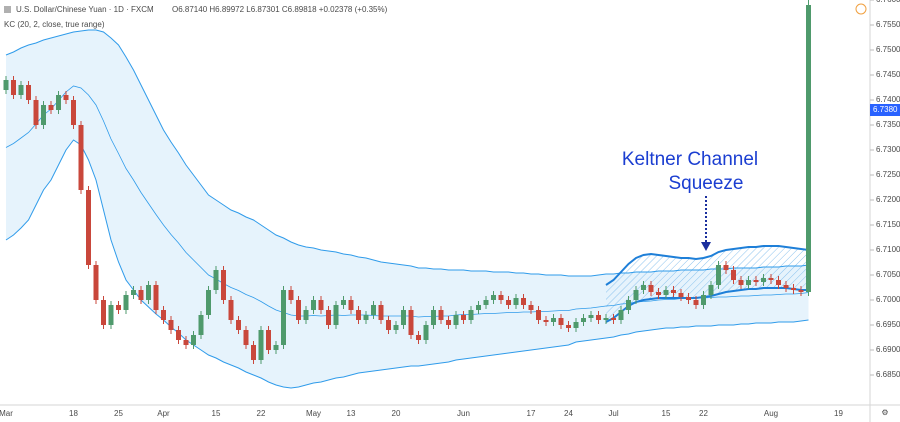  I want to click on y-tick-label: 6.6950, so click(888, 324).